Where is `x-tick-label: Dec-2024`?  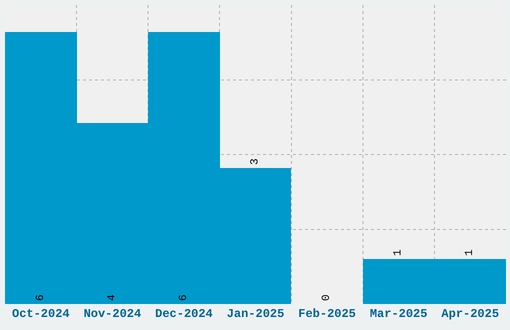
x-tick-label: Dec-2024 is located at coordinates (184, 314).